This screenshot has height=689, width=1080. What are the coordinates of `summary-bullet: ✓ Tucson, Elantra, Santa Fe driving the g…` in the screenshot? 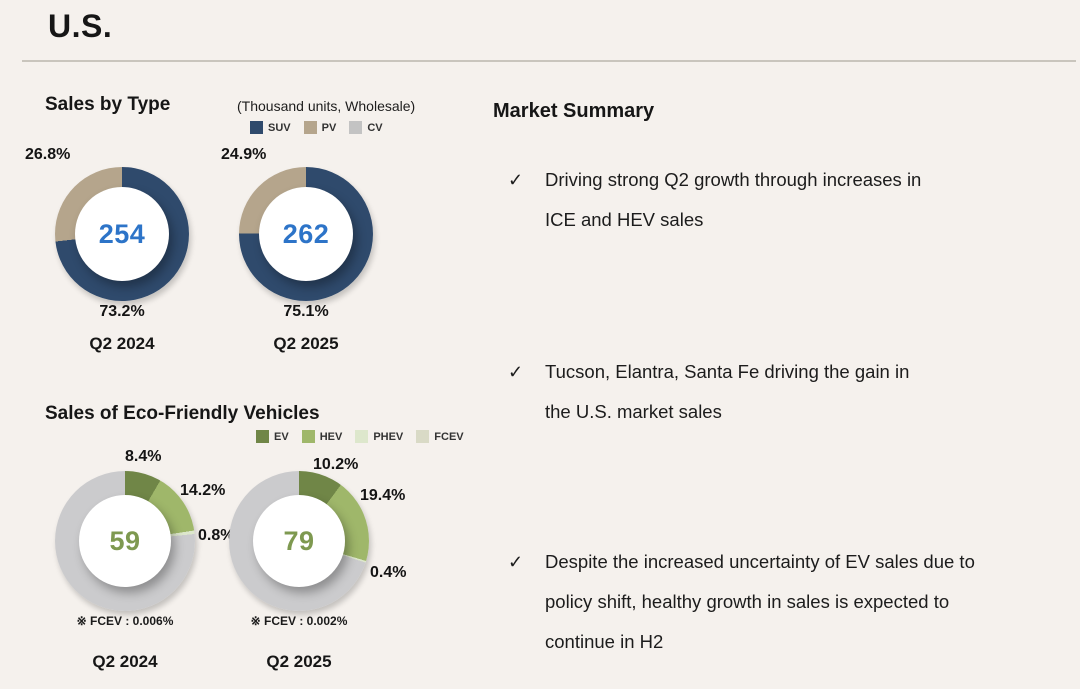 It's located at (790, 392).